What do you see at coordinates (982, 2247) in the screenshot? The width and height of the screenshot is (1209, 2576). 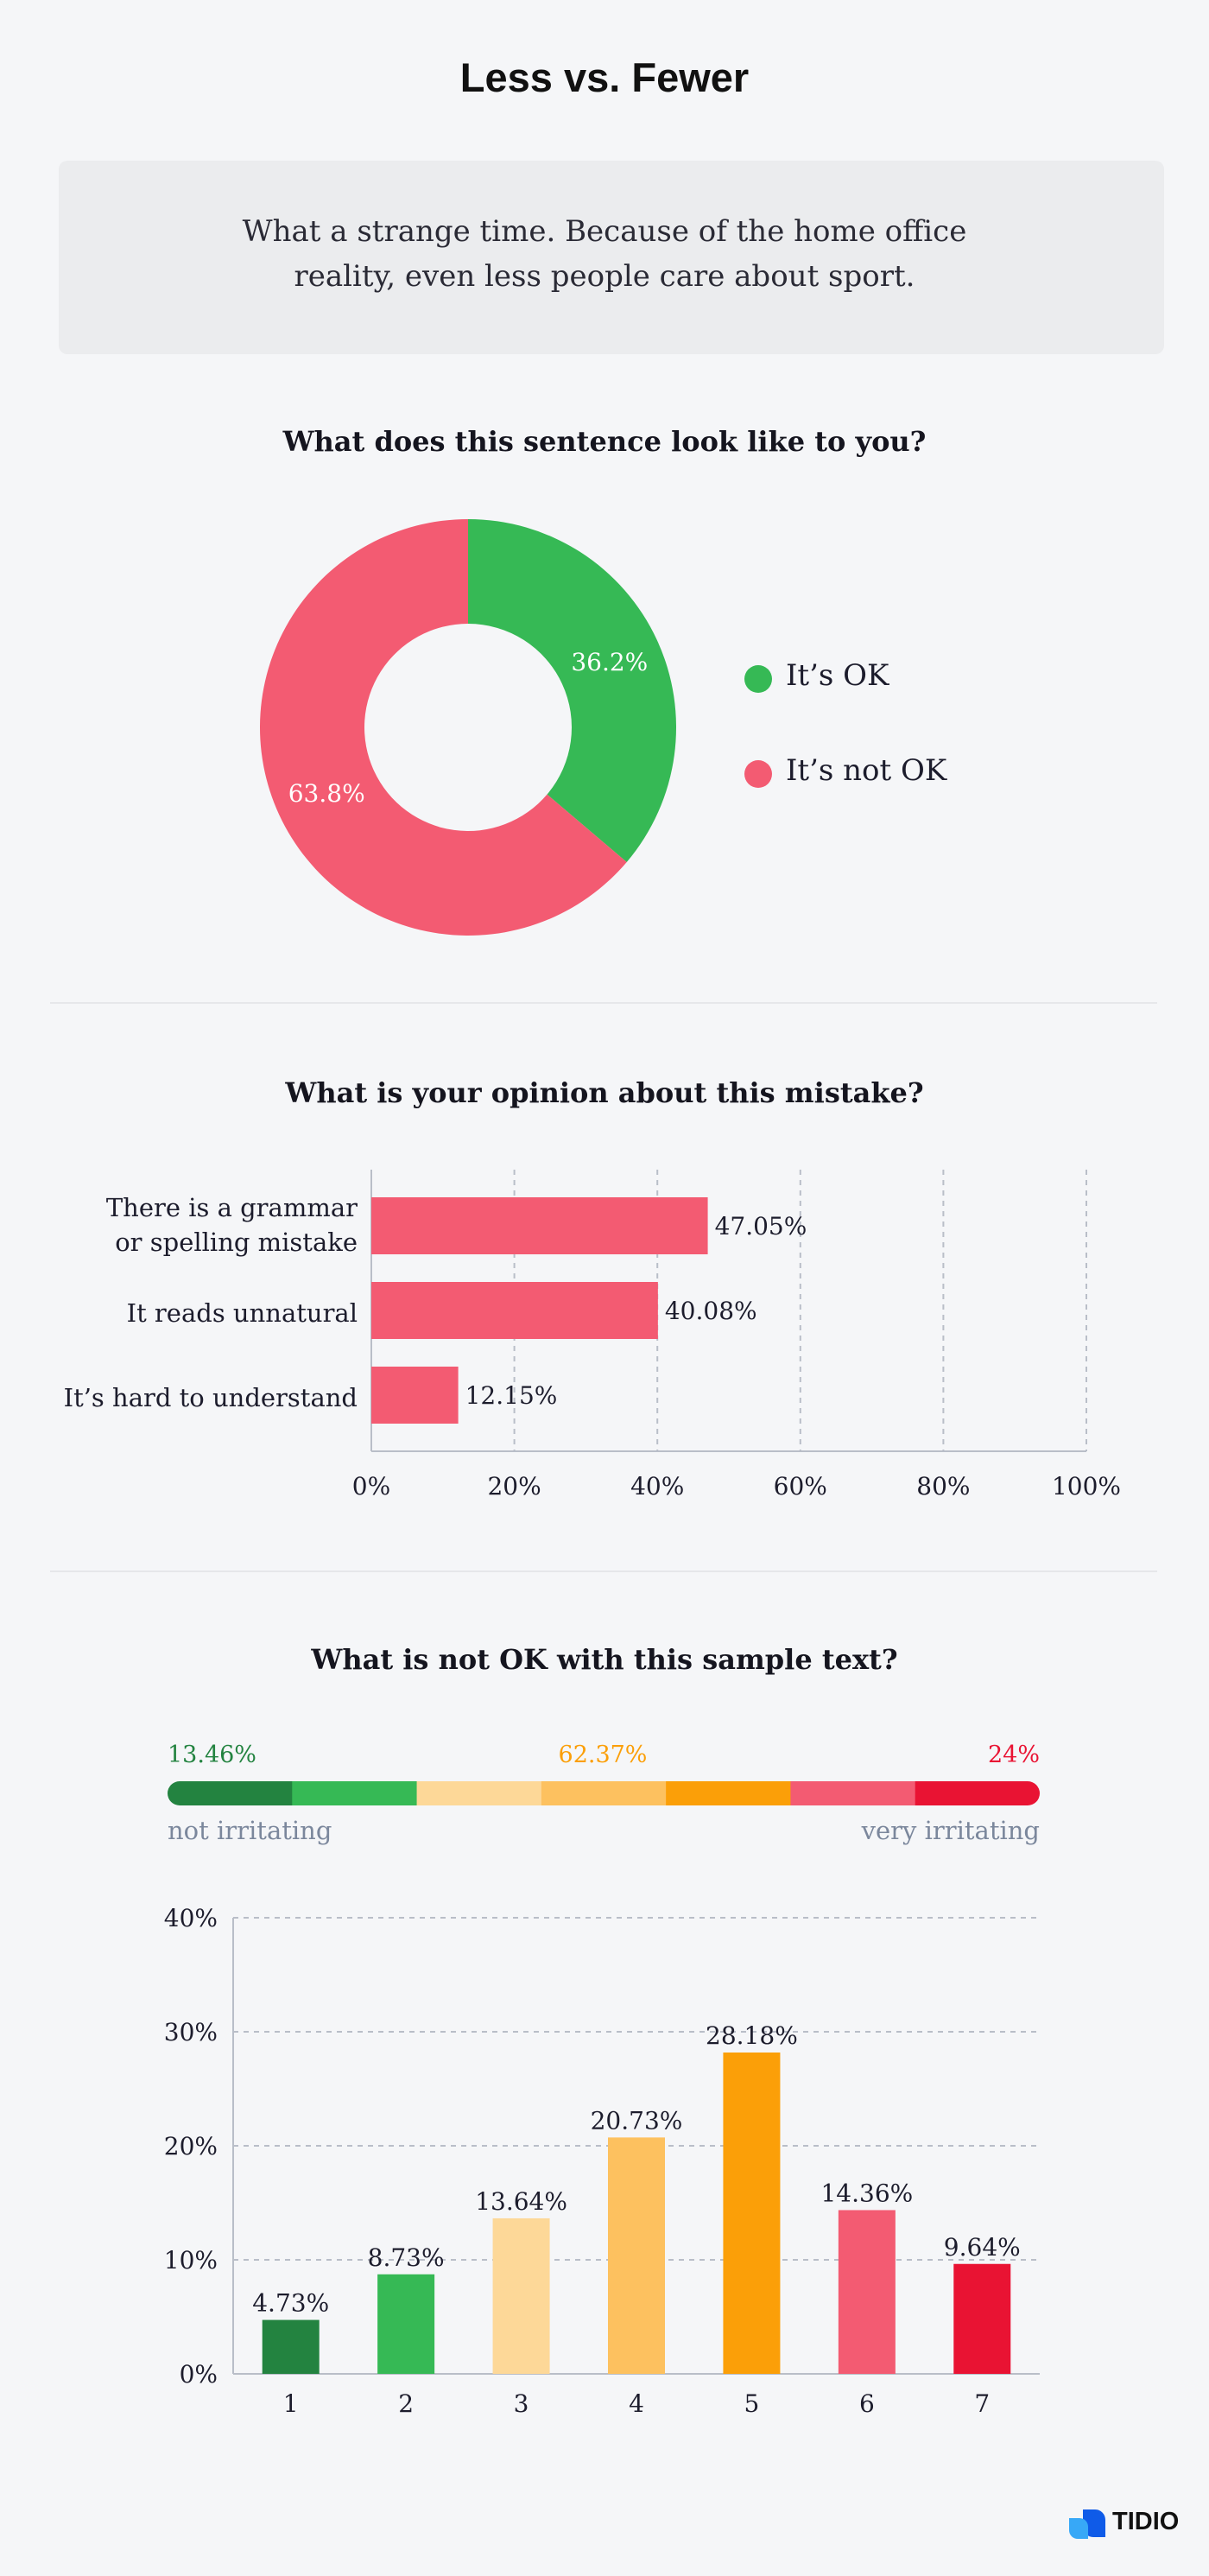 I see `vbar-value-label-7: 9.64%` at bounding box center [982, 2247].